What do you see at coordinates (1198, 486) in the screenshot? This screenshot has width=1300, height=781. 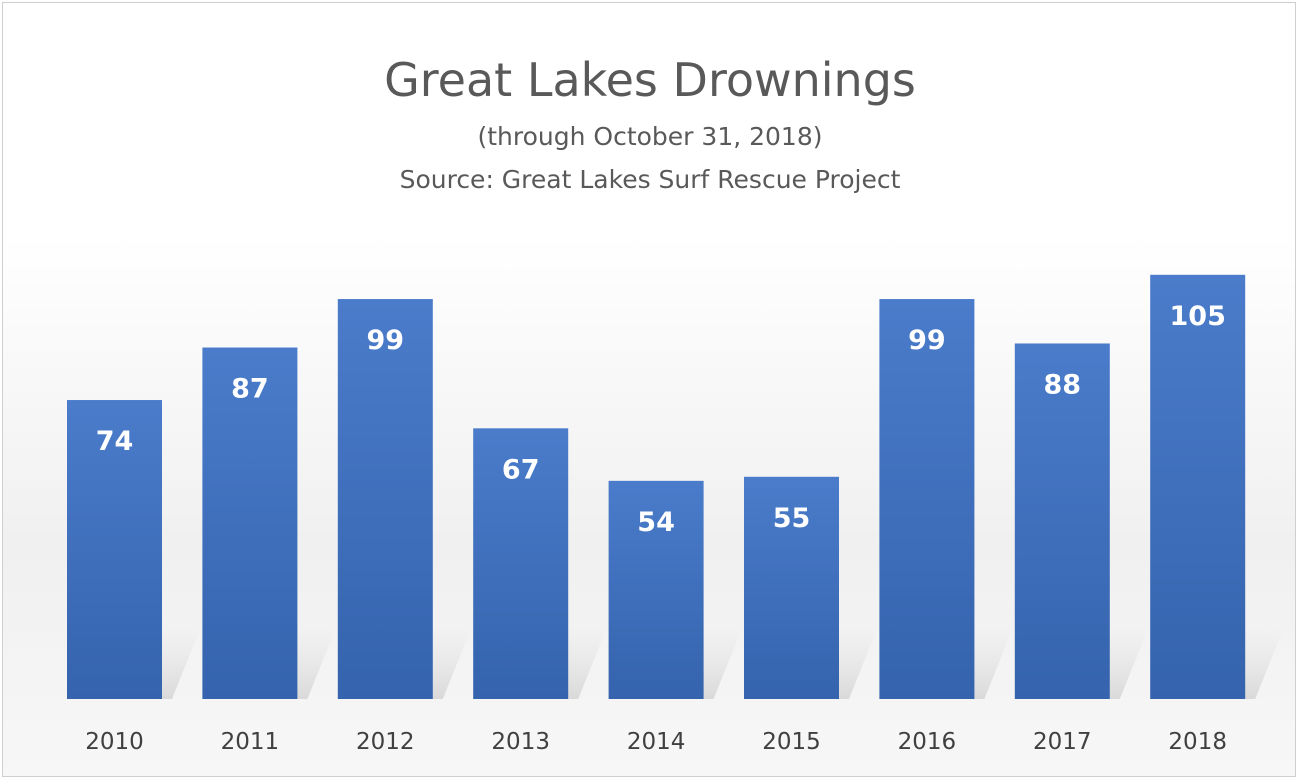 I see `bar-2018` at bounding box center [1198, 486].